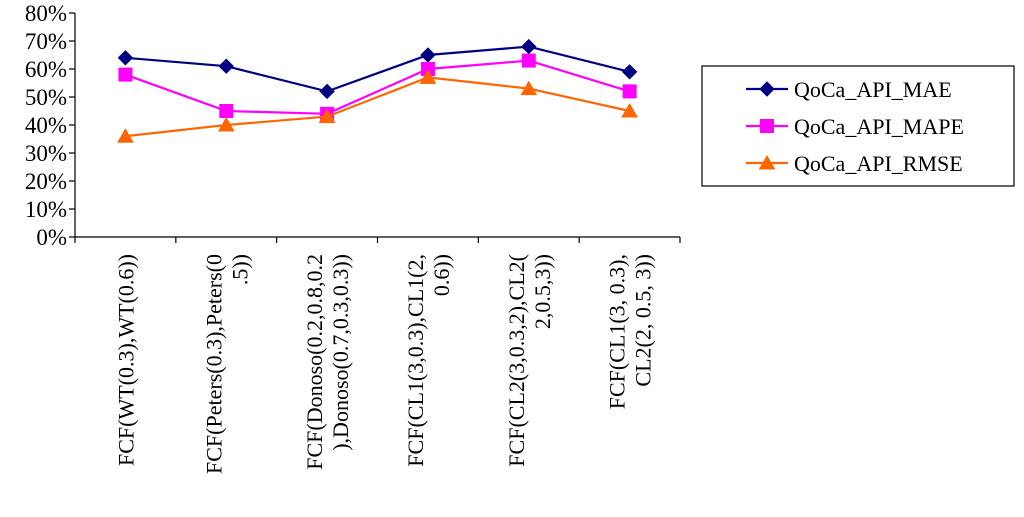 This screenshot has height=517, width=1024. Describe the element at coordinates (617, 331) in the screenshot. I see `x-tick-label-line: FCF(CL1(3, 0.3),` at that location.